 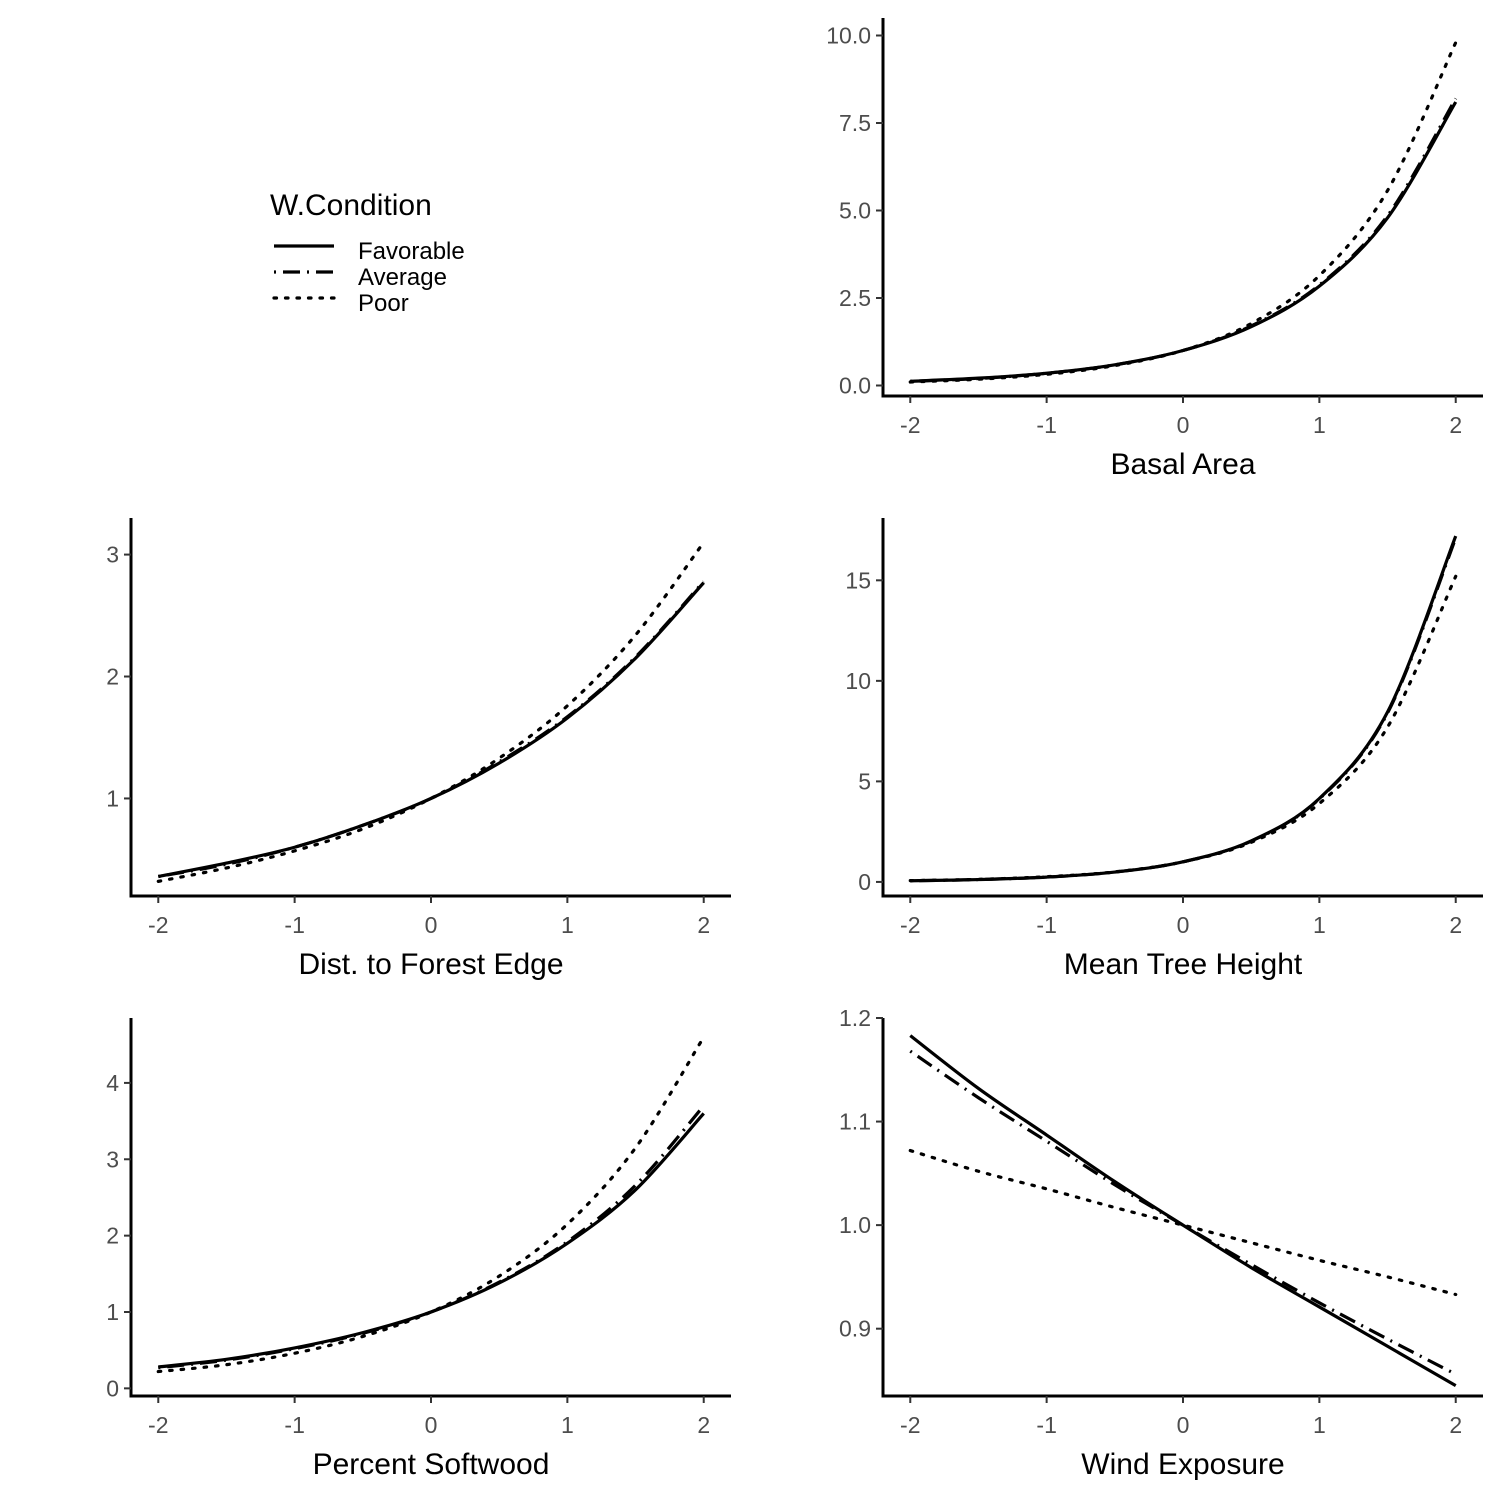 What do you see at coordinates (855, 123) in the screenshot?
I see `y-tick-label: 7.5` at bounding box center [855, 123].